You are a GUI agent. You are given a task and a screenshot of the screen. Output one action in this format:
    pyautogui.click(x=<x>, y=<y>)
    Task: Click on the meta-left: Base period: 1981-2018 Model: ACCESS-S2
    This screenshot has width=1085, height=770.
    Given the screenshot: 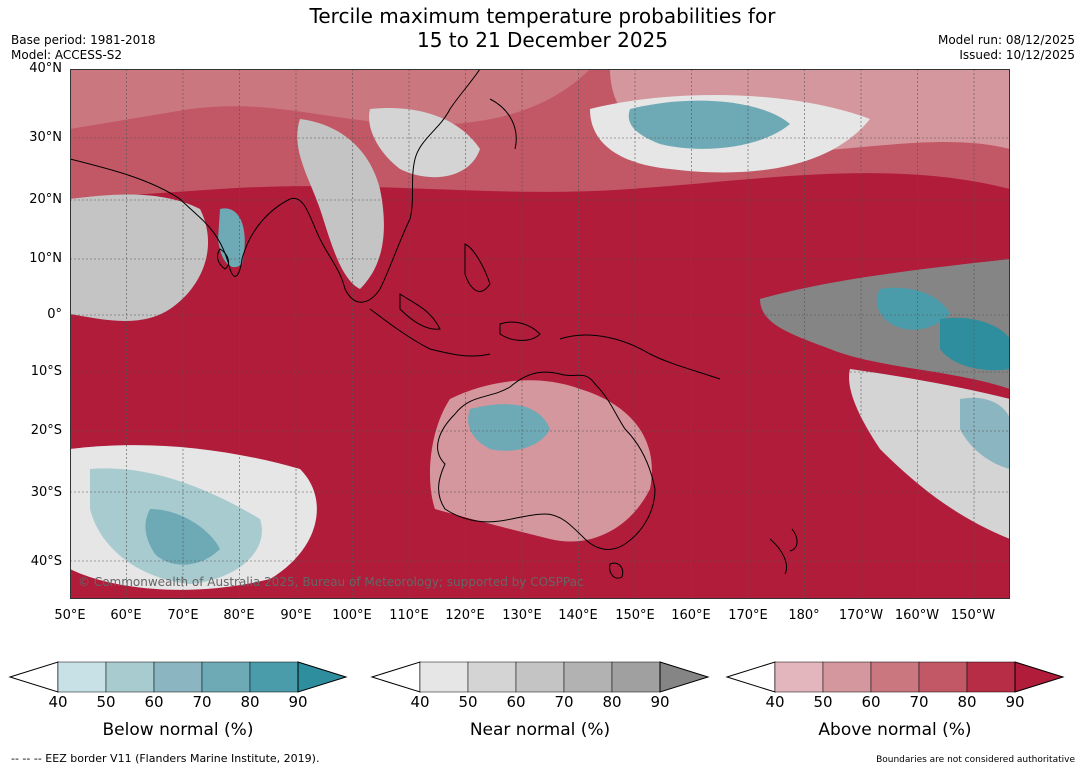 What is the action you would take?
    pyautogui.click(x=83, y=48)
    